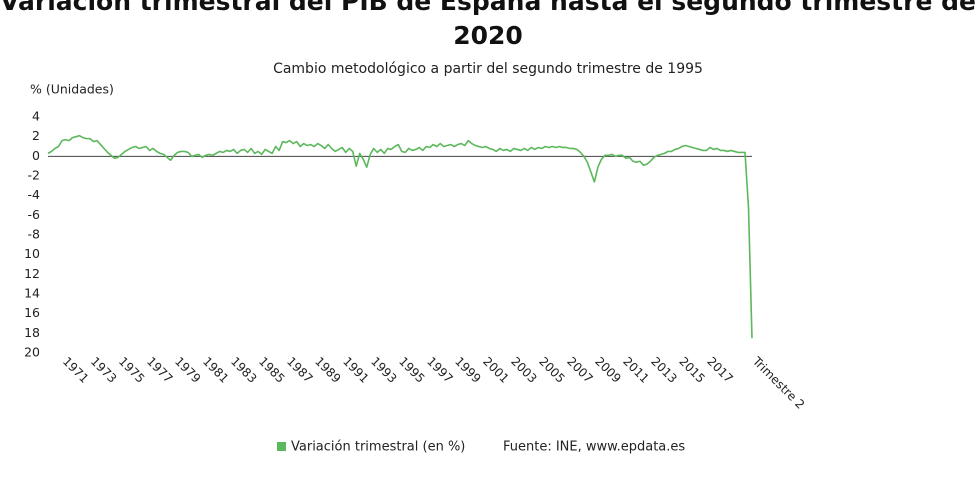 This screenshot has width=976, height=477. Describe the element at coordinates (32, 312) in the screenshot. I see `y-tick-label: 16` at that location.